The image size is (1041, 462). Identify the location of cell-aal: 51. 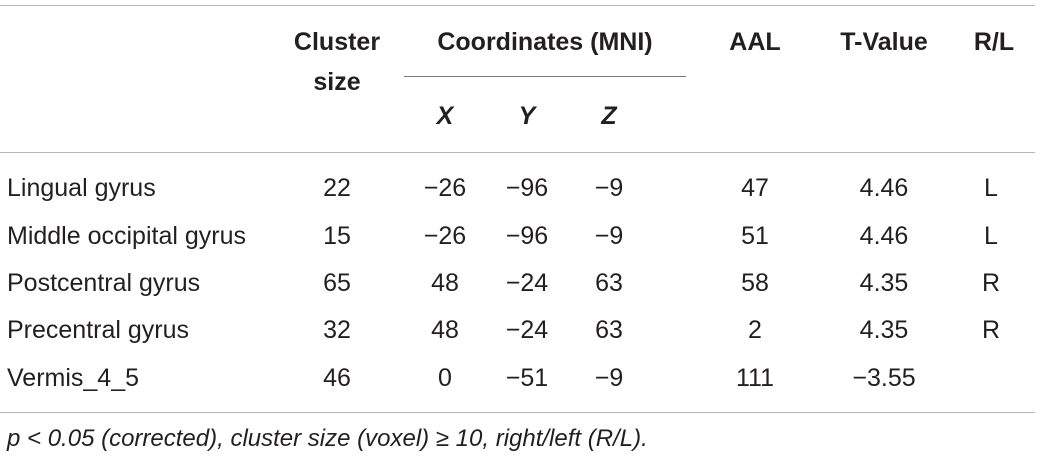
(755, 236).